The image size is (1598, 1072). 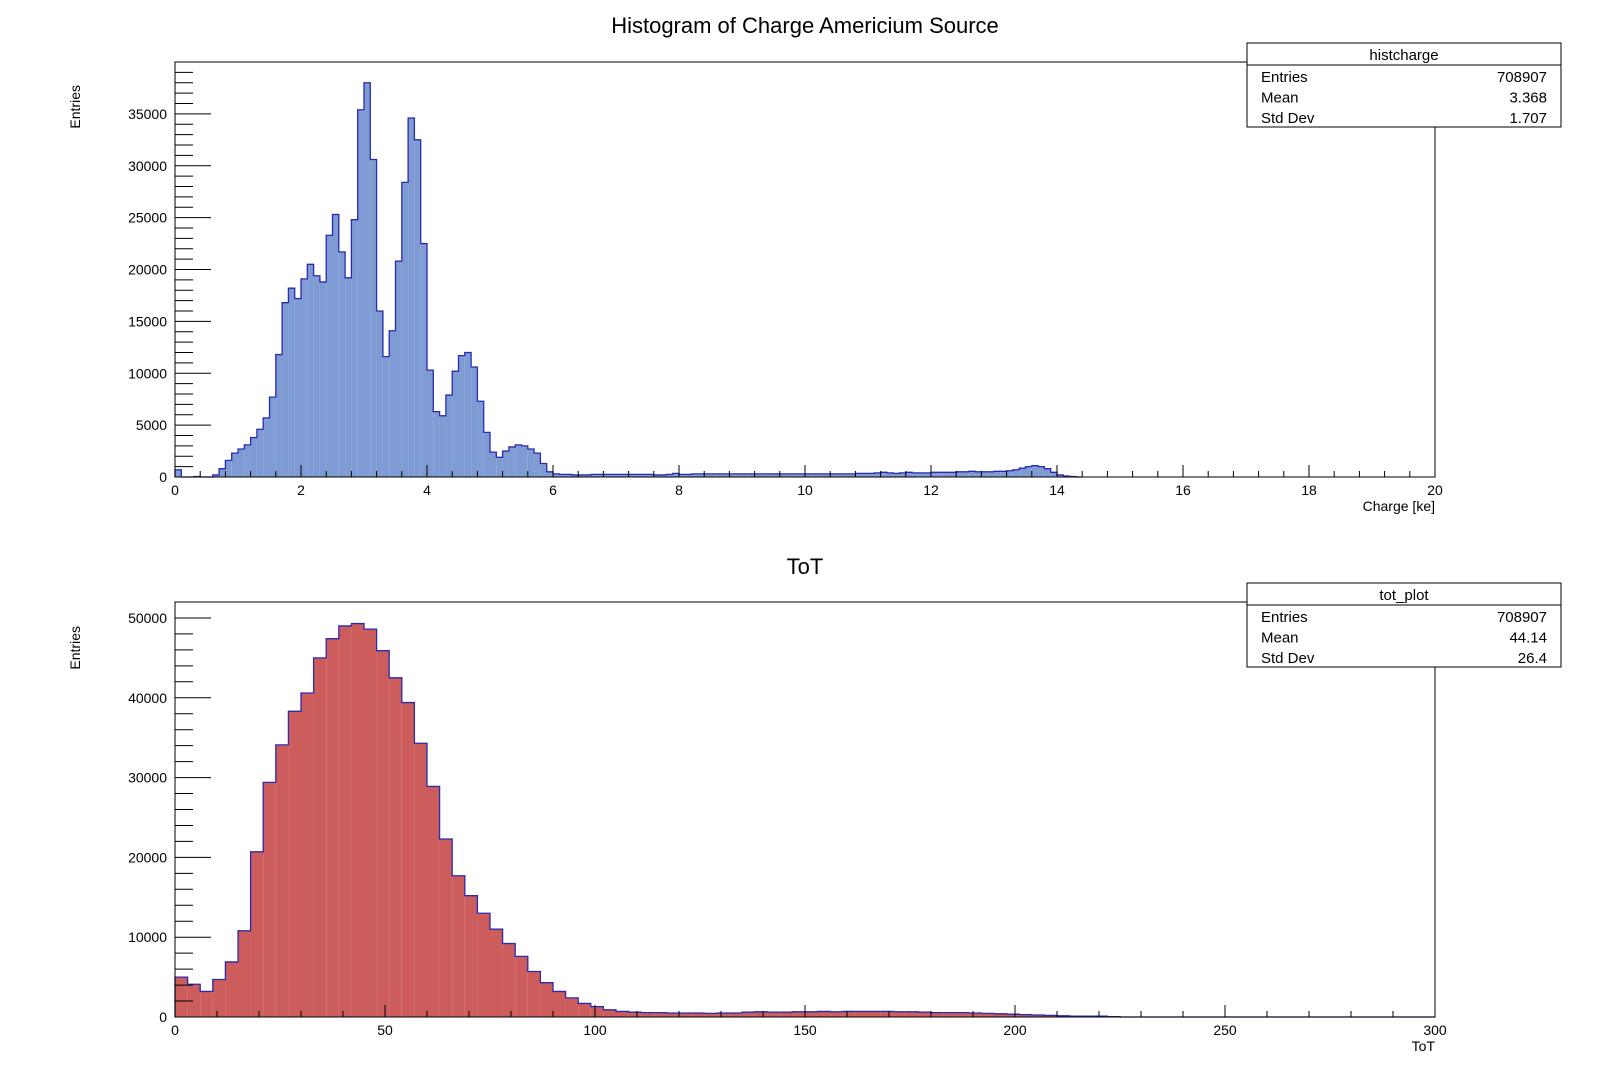 What do you see at coordinates (75, 107) in the screenshot?
I see `y-axis-label: Entries` at bounding box center [75, 107].